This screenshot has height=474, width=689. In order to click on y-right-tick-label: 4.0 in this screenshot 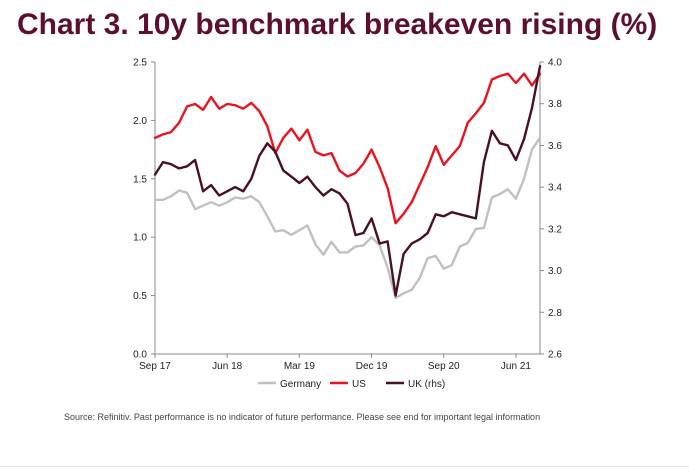, I will do `click(555, 63)`.